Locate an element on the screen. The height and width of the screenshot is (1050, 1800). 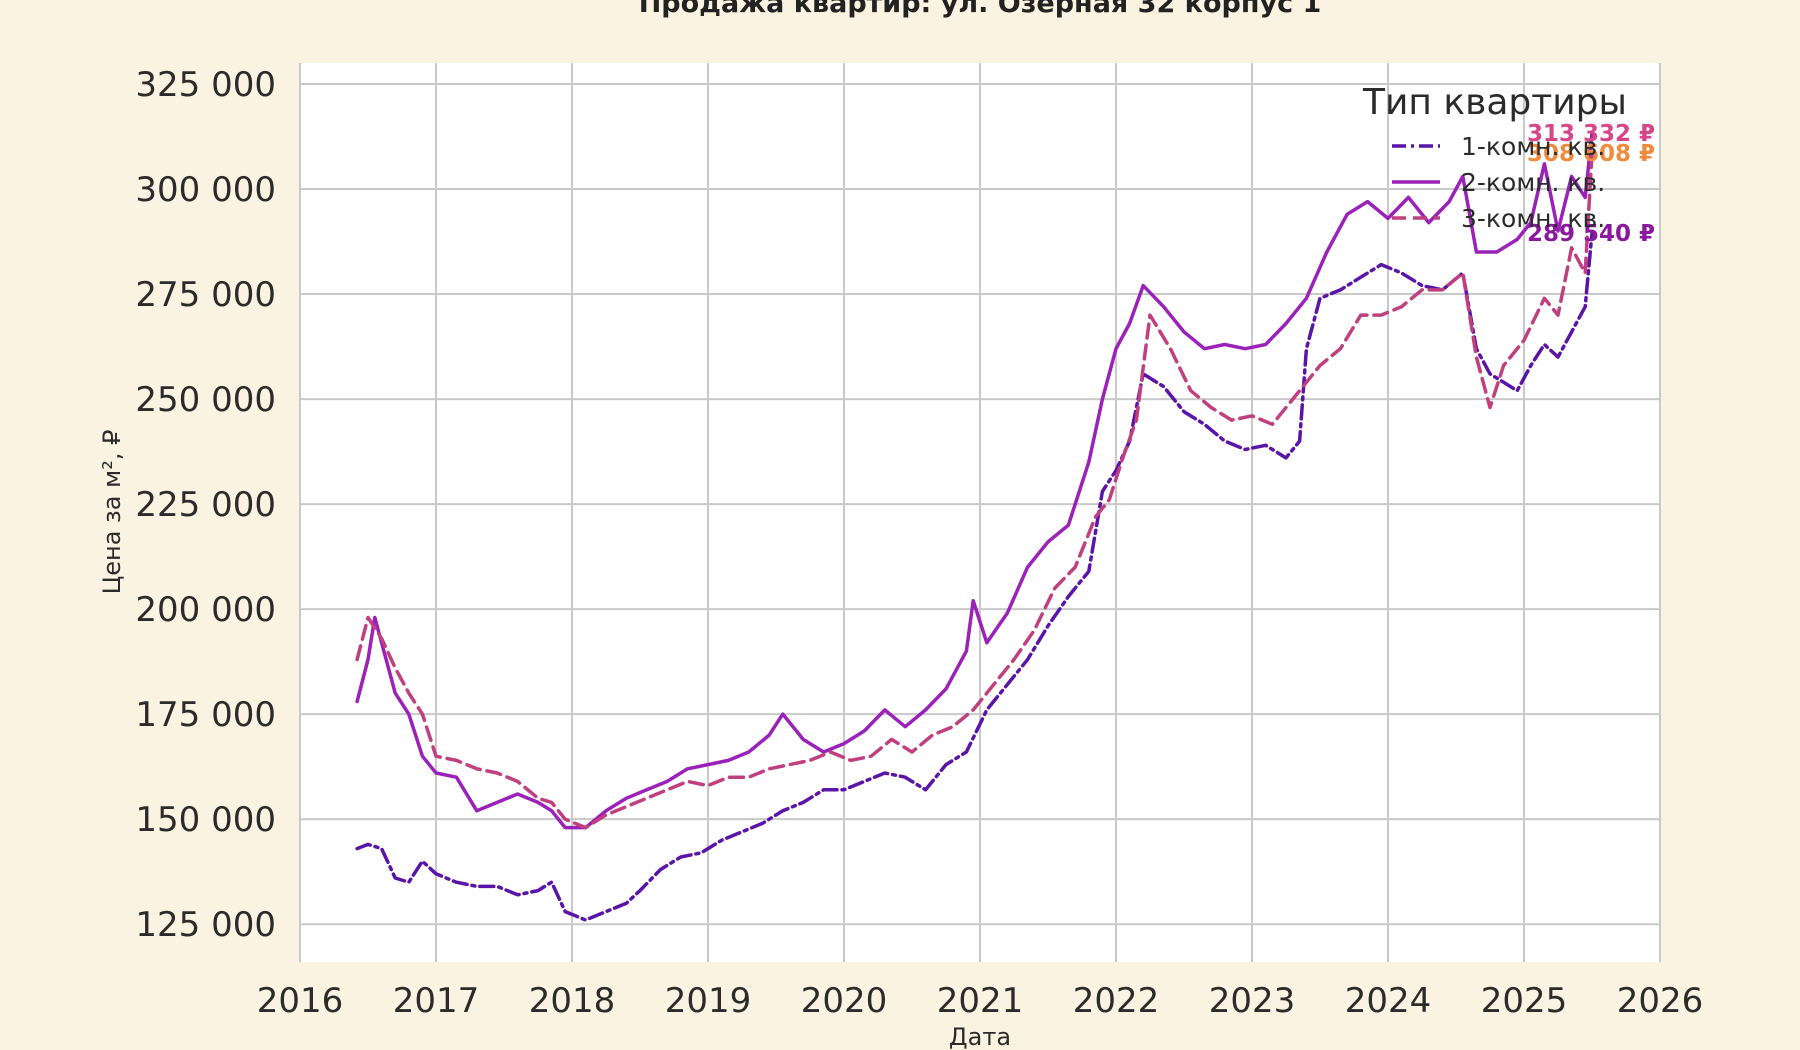
y-tick-label: 225 000 is located at coordinates (205, 505).